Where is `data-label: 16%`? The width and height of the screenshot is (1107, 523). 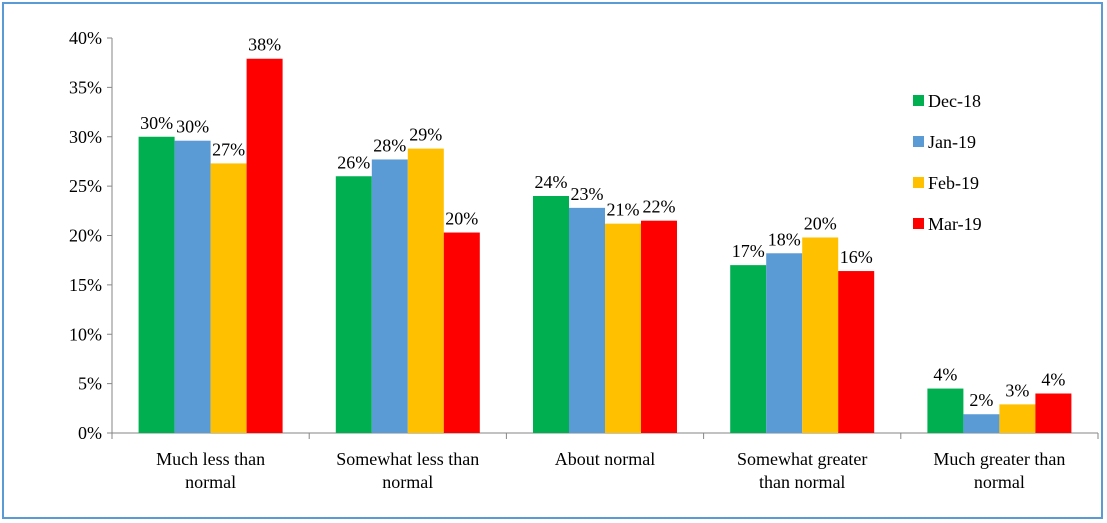 data-label: 16% is located at coordinates (856, 257).